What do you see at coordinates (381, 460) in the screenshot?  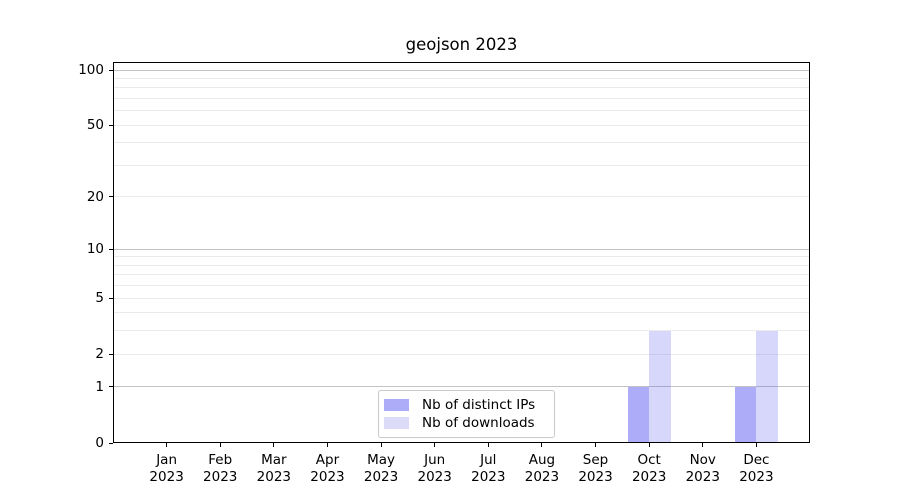 I see `x-tick-label-month: May` at bounding box center [381, 460].